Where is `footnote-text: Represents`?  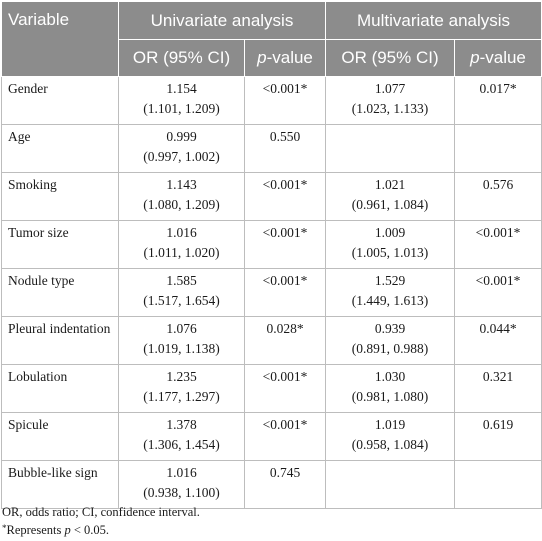 footnote-text: Represents is located at coordinates (35, 530).